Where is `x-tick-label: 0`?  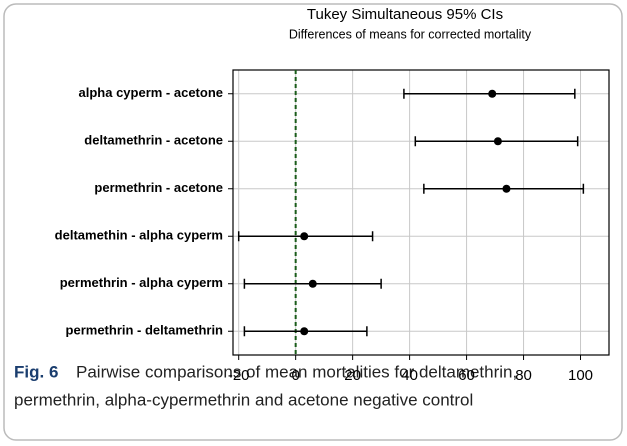 x-tick-label: 0 is located at coordinates (295, 375).